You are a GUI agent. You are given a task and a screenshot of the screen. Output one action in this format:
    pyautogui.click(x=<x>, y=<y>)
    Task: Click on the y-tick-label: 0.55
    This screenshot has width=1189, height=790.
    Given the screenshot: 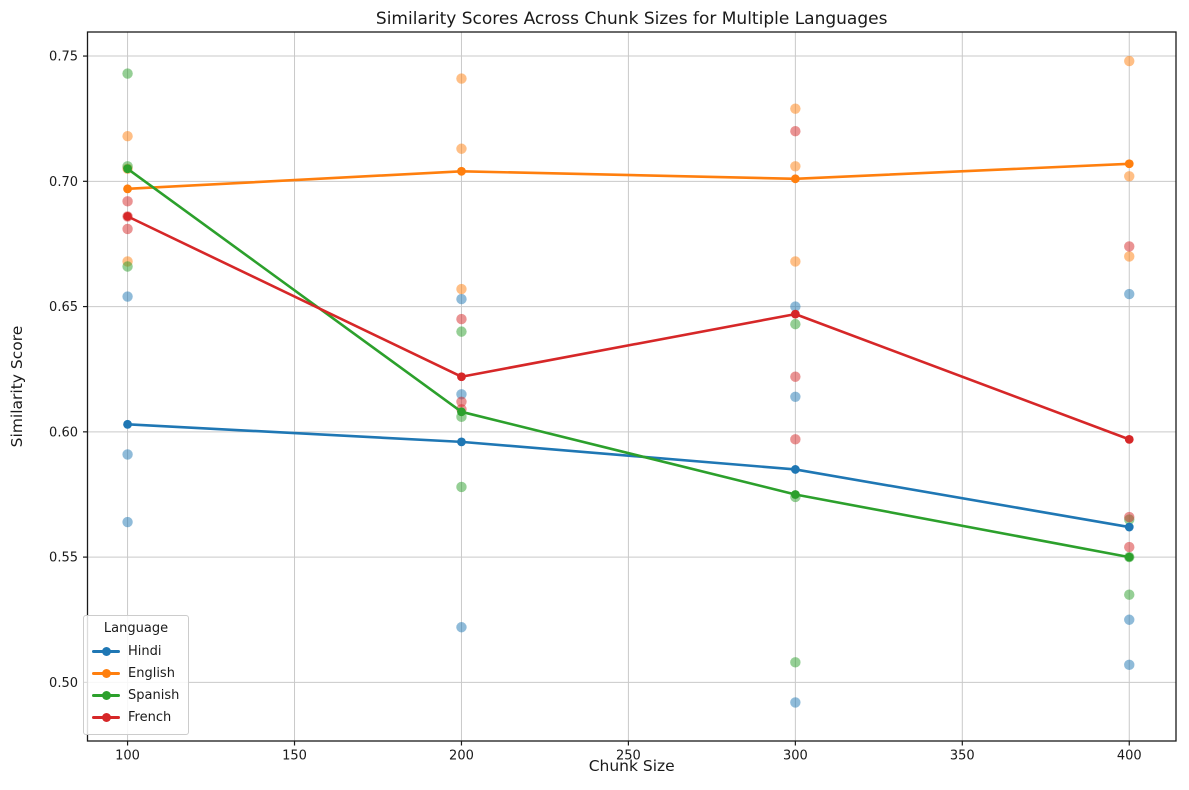 What is the action you would take?
    pyautogui.click(x=63, y=558)
    